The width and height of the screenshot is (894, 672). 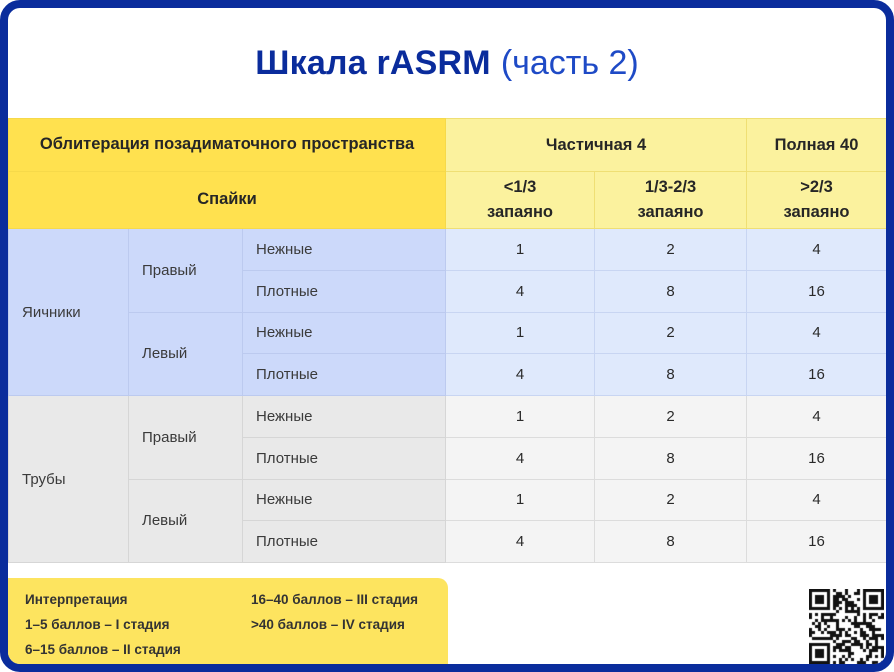 I want to click on header-complete: Полная 40, so click(x=816, y=145).